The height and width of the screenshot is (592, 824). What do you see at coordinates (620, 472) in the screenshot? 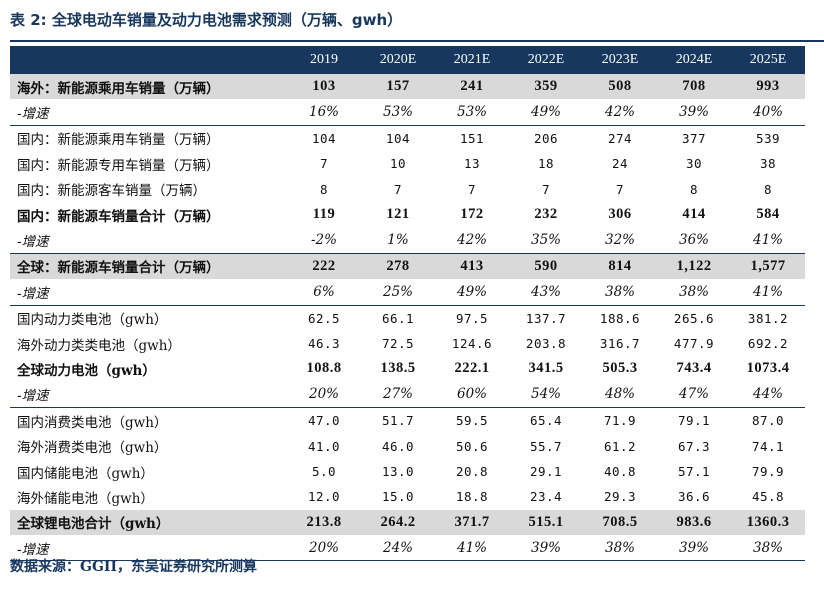
I see `value-cell: 40.8` at bounding box center [620, 472].